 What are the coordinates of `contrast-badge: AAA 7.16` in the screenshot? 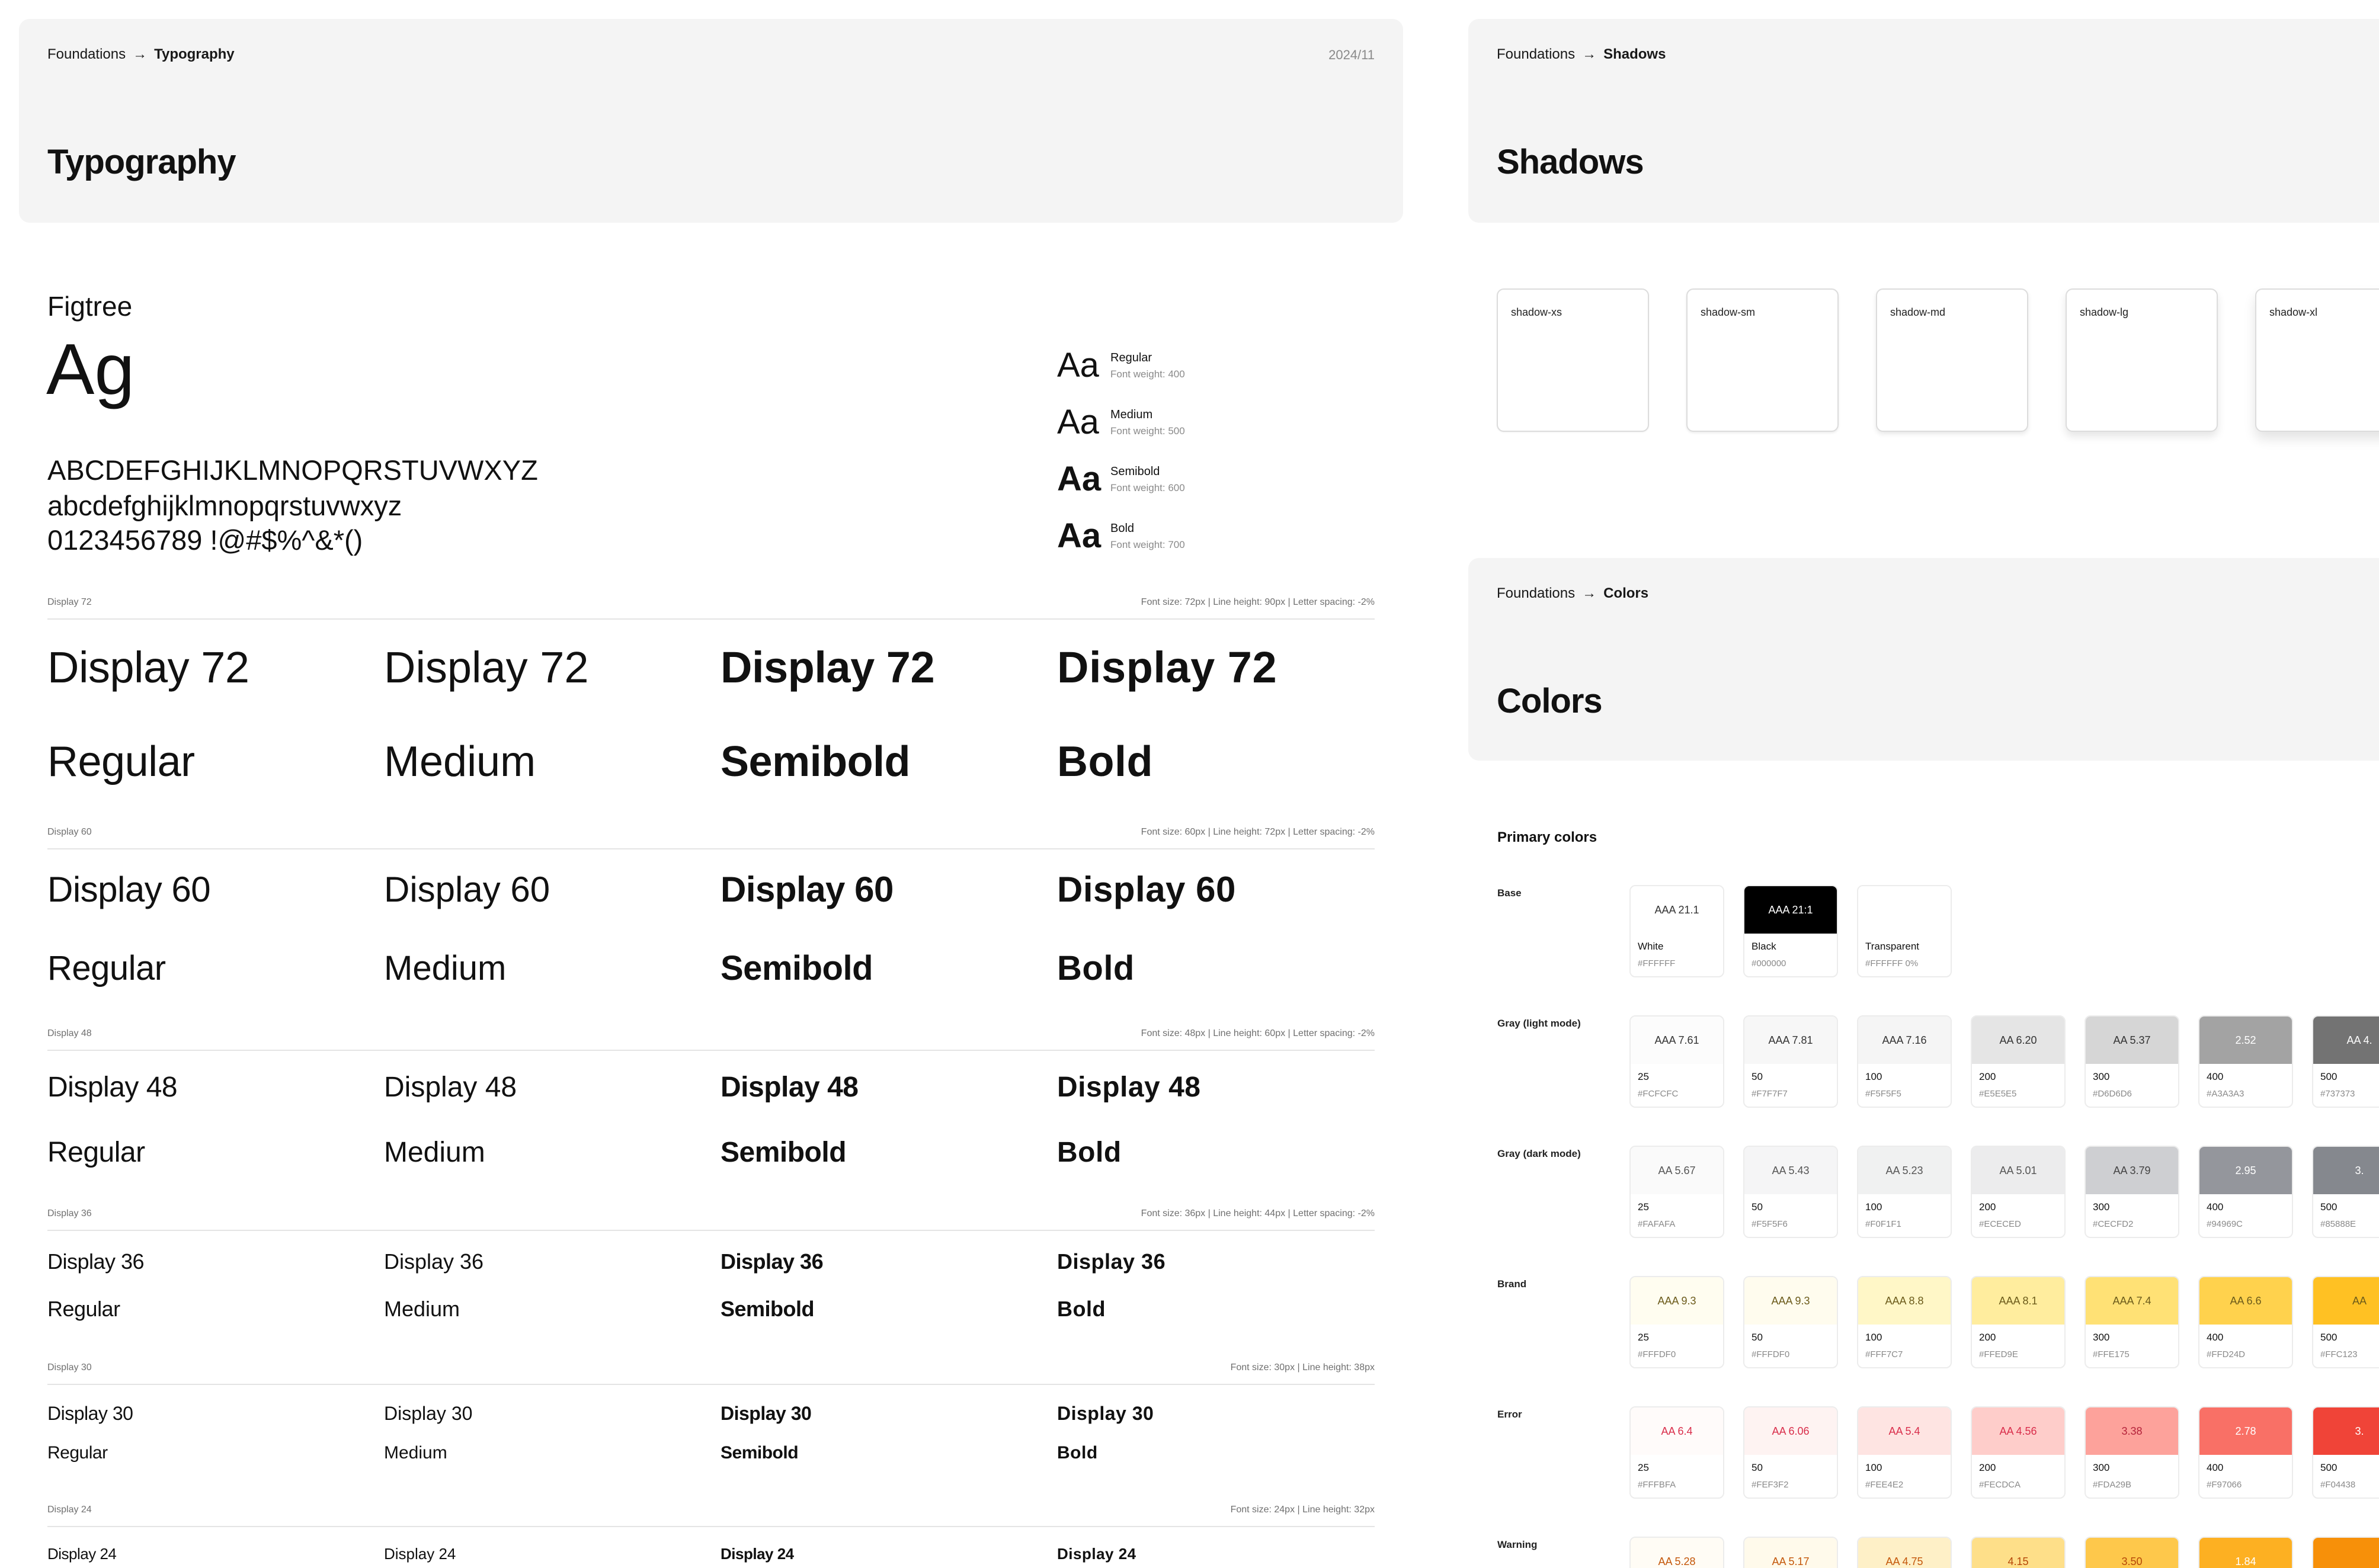 It's located at (1904, 1040).